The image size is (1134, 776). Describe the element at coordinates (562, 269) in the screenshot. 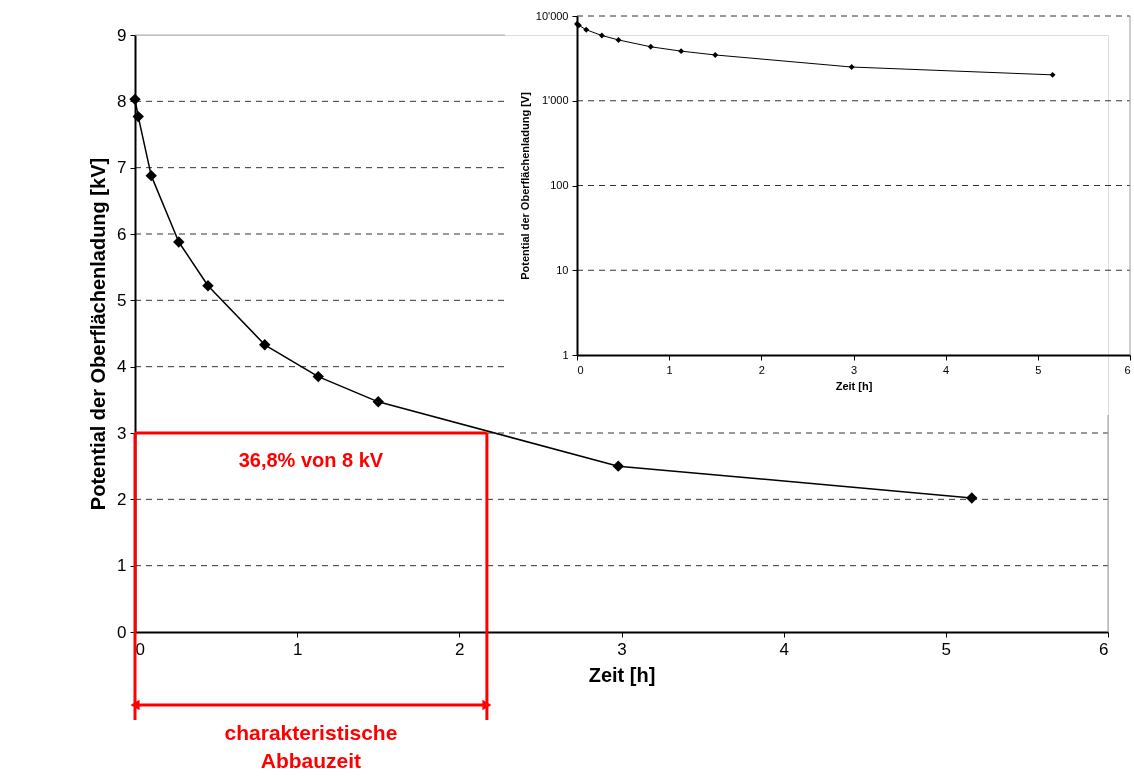

I see `y-tick-label: 10` at that location.